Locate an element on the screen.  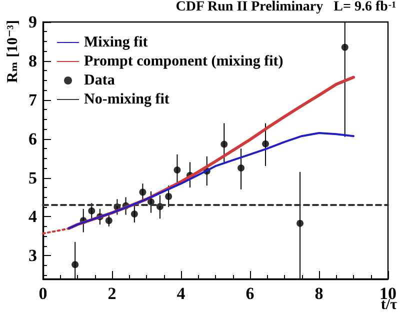
y-tick-label: 8 is located at coordinates (32, 60).